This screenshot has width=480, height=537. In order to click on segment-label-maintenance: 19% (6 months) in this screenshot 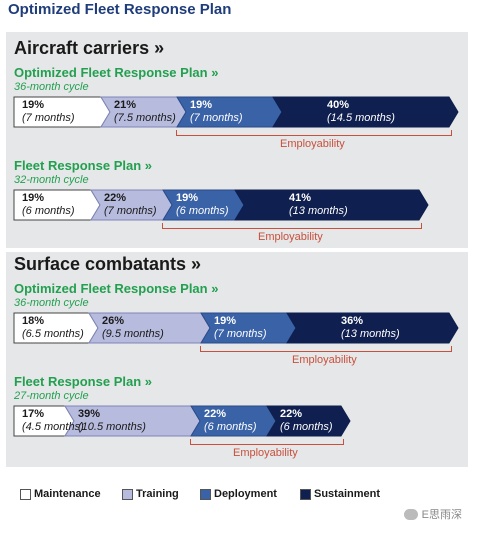, I will do `click(48, 205)`.